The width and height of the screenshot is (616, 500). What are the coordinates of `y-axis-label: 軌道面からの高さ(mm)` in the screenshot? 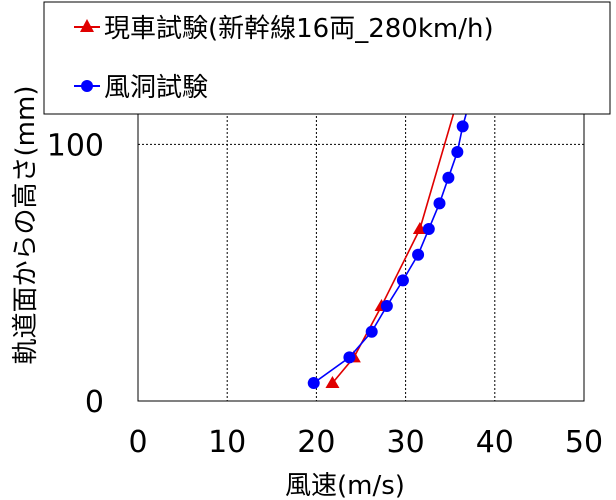 It's located at (26, 225).